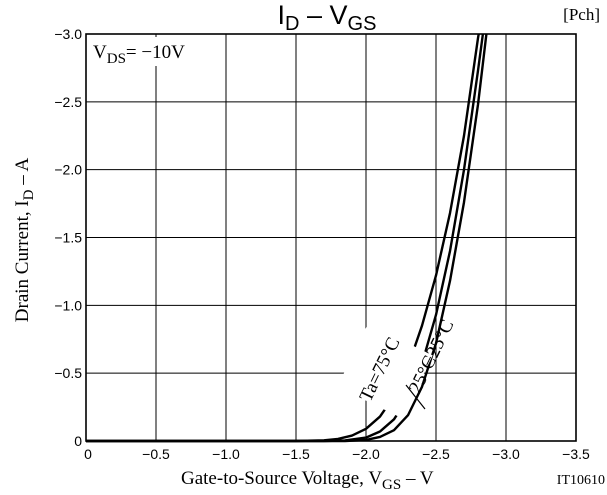  Describe the element at coordinates (139, 54) in the screenshot. I see `condition-label: VDS= −10V` at that location.